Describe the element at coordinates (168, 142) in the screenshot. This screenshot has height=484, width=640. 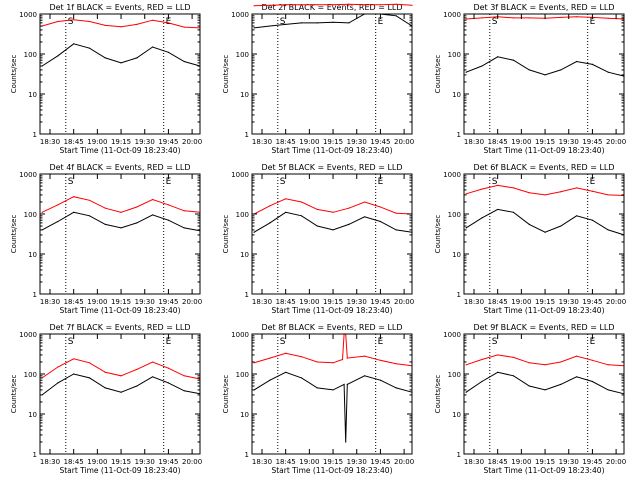
I see `x-tick-label: 19:45` at that location.